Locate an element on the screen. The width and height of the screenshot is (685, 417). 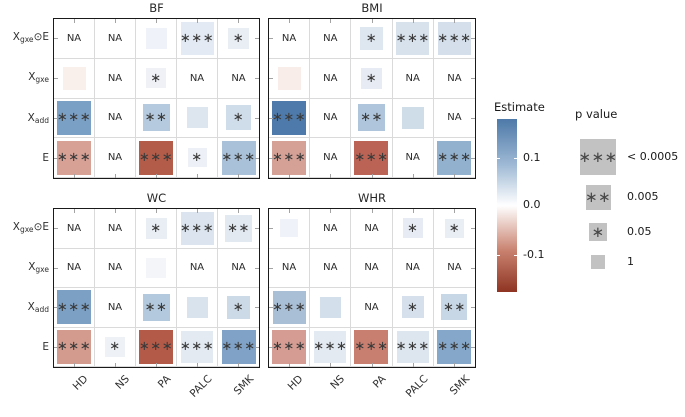
matrix-cell: ∗ is located at coordinates (238, 308).